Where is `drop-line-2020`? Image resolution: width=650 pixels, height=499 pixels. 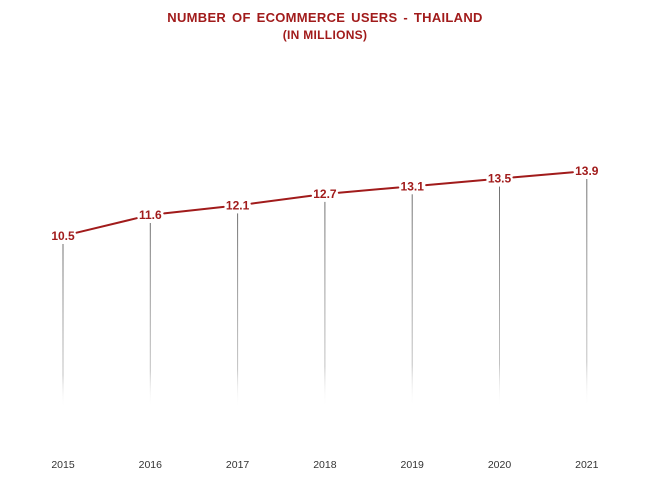 drop-line-2020 is located at coordinates (499, 297).